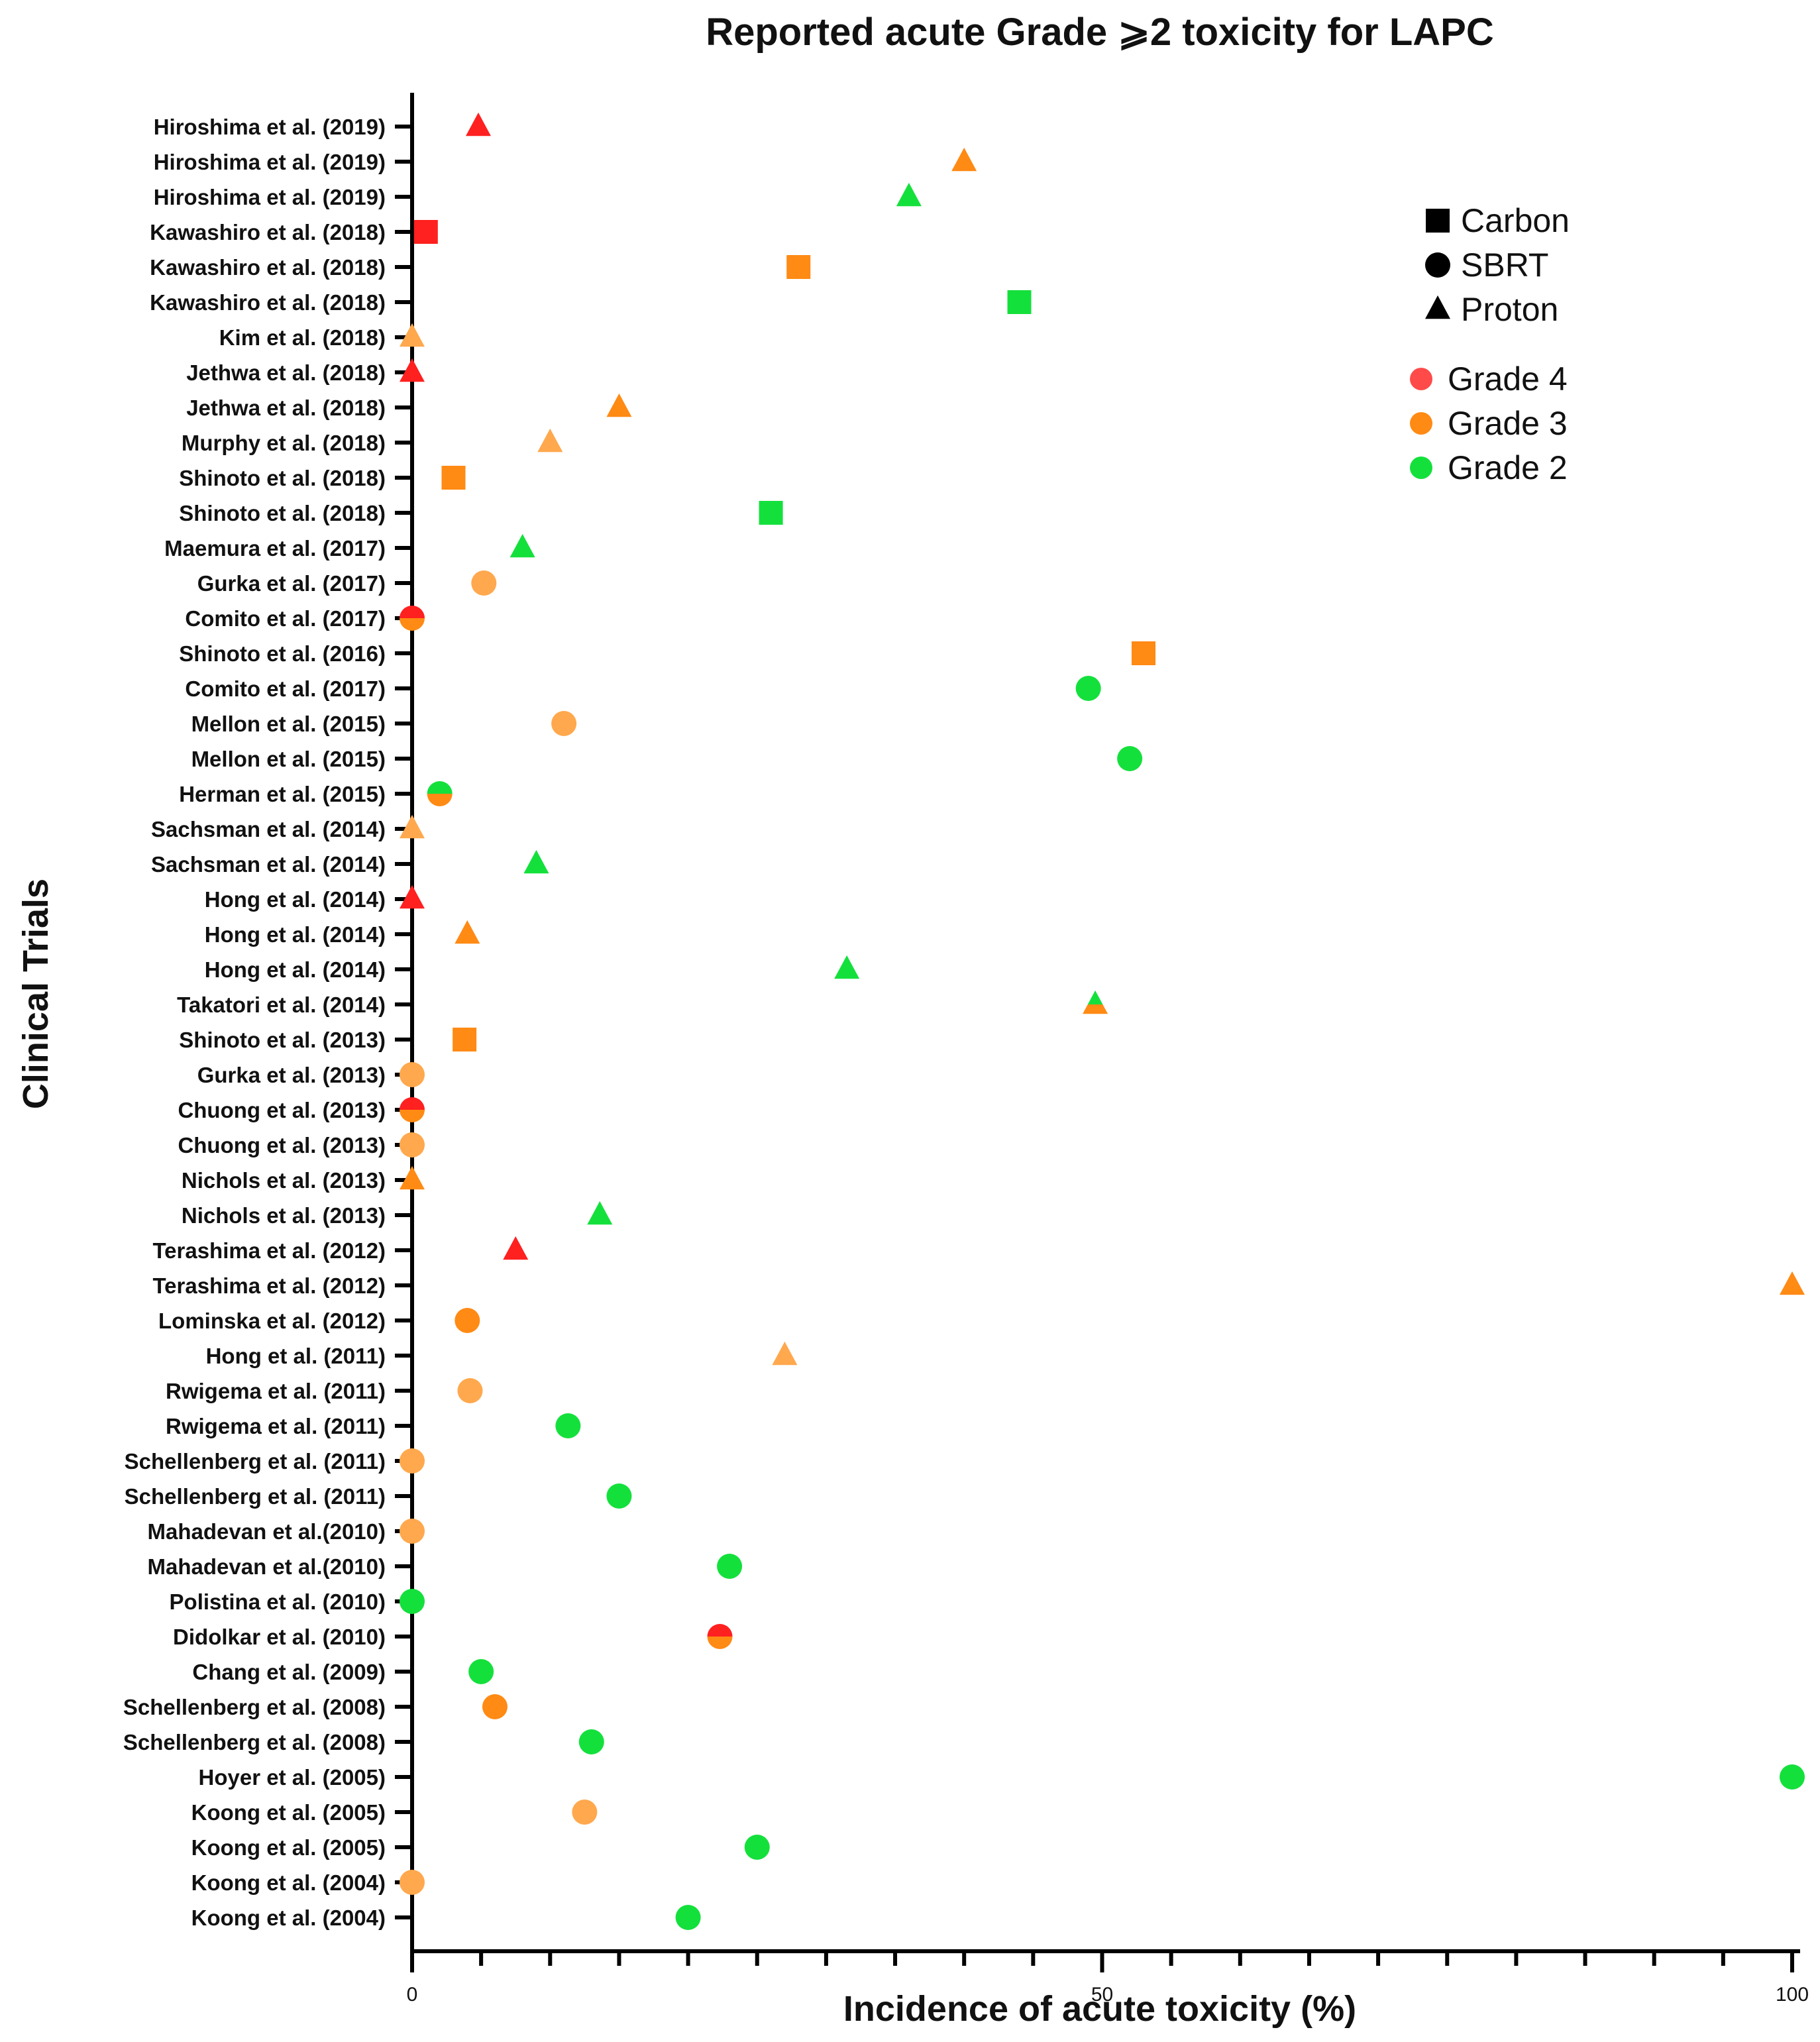 The width and height of the screenshot is (1820, 2042). I want to click on category-label: Chang et al. (2009), so click(289, 1672).